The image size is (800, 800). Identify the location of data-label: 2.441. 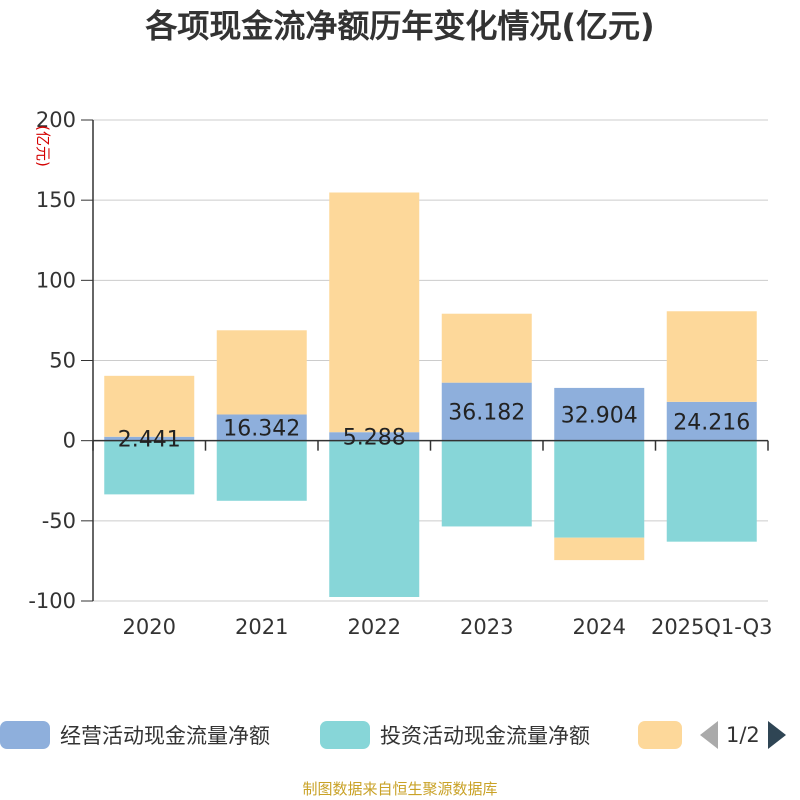
(149, 440).